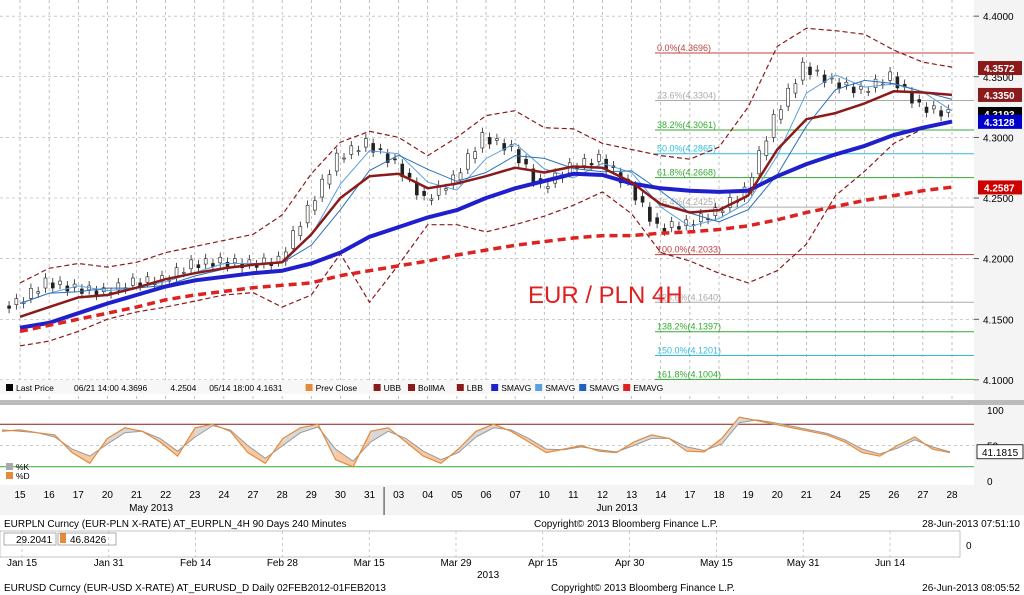  Describe the element at coordinates (689, 297) in the screenshot. I see `fib-label: 123.6%(4.1640)` at that location.